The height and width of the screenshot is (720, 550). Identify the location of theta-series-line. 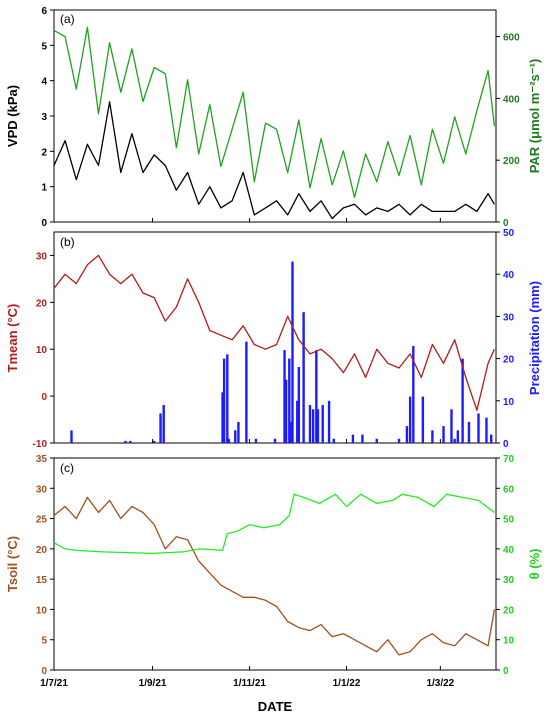
(274, 524).